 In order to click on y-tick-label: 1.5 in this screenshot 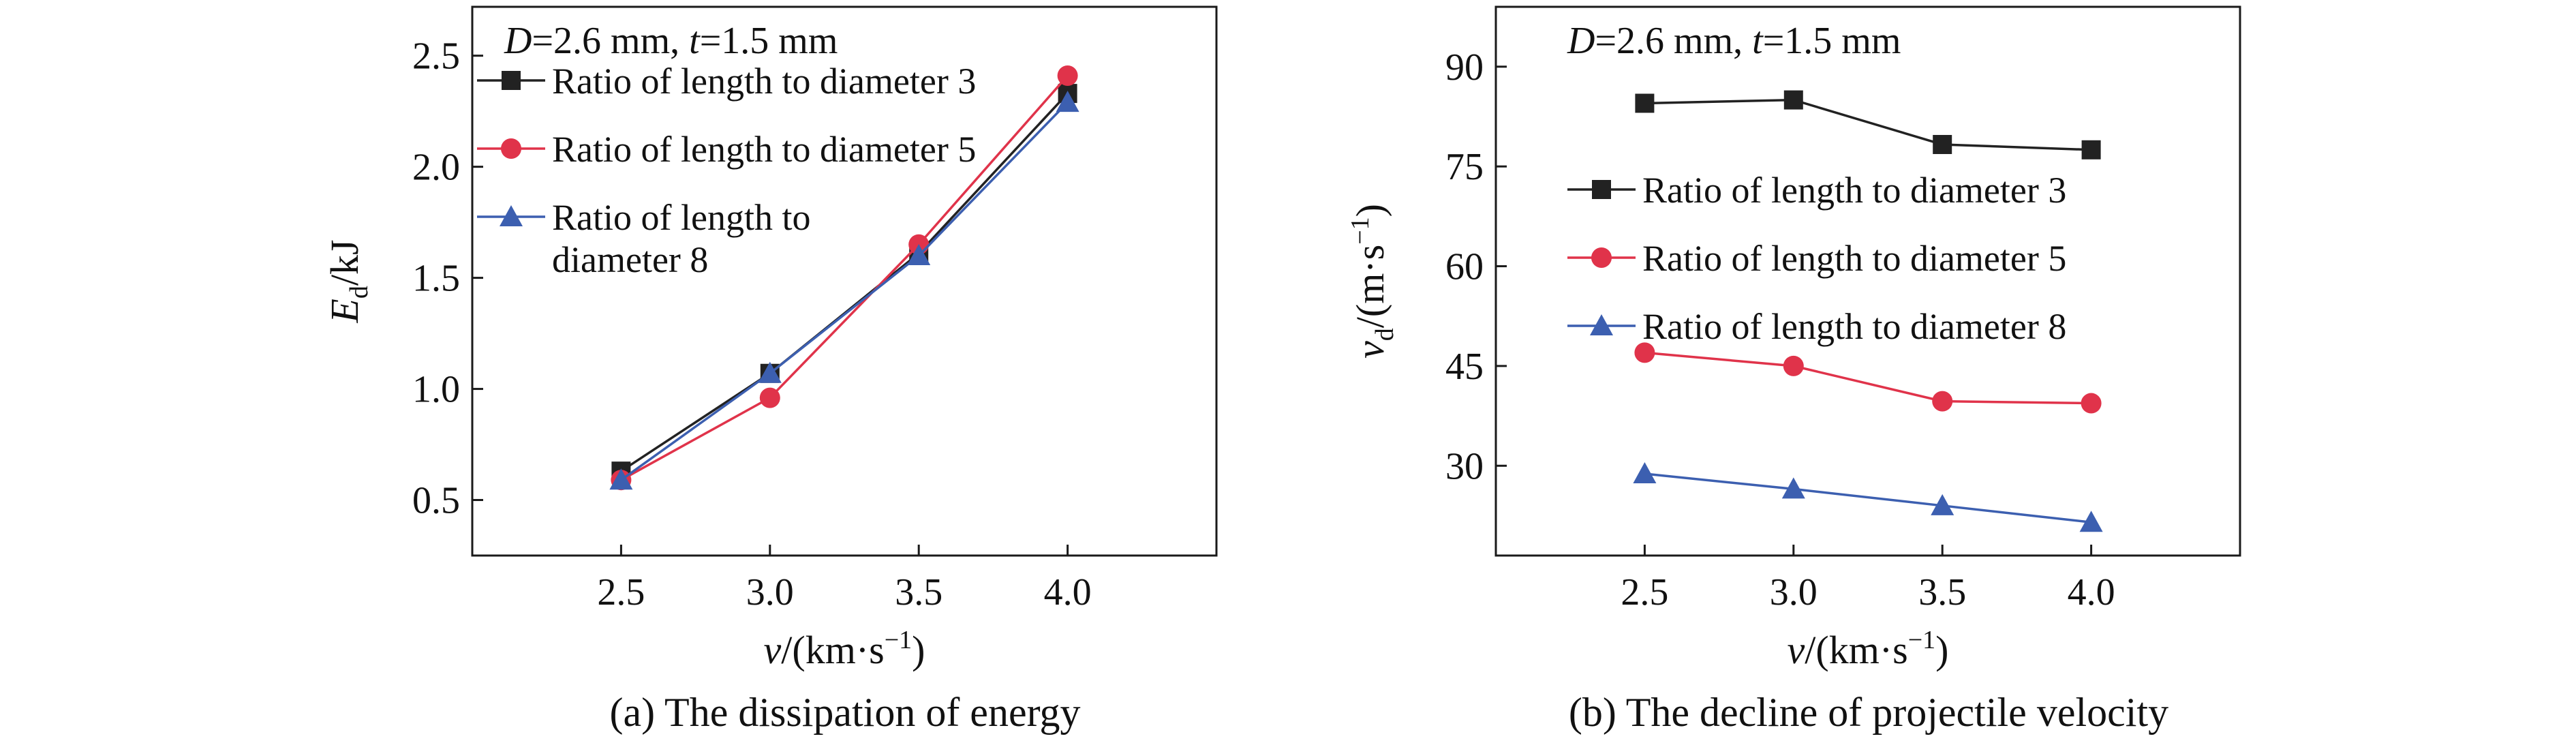, I will do `click(436, 279)`.